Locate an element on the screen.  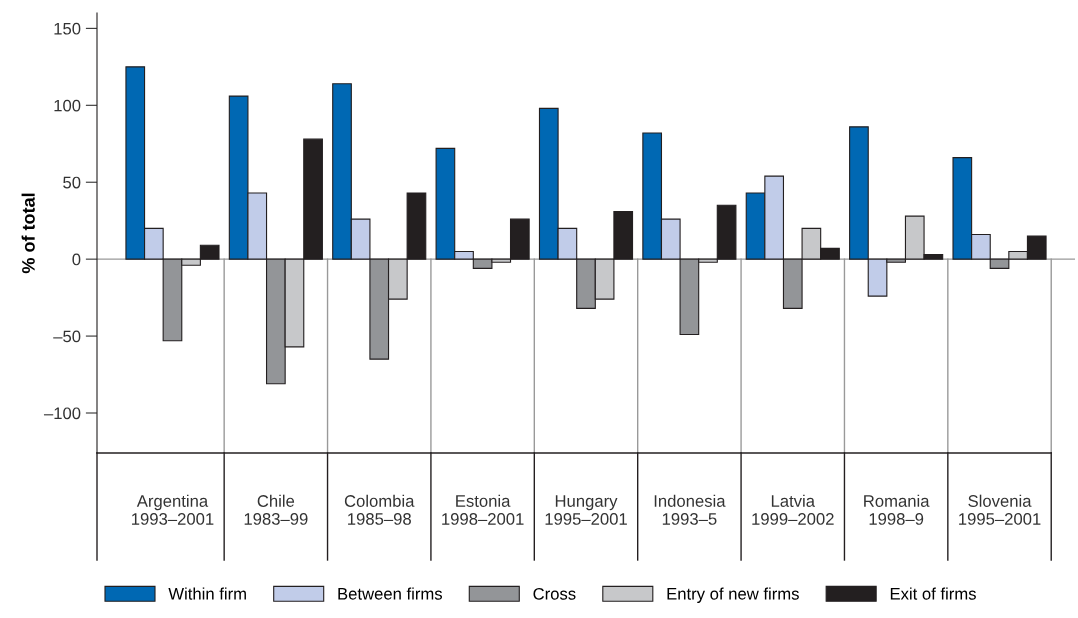
x-tick-label: Hungary 1995–2001 is located at coordinates (586, 510).